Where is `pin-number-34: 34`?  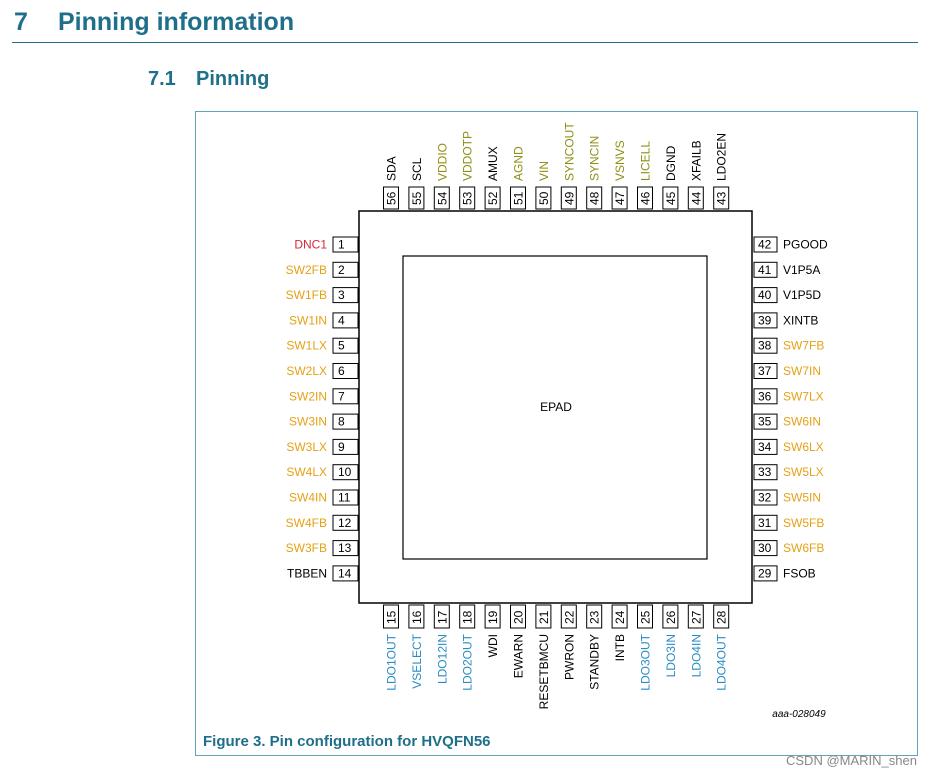
pin-number-34: 34 is located at coordinates (765, 447).